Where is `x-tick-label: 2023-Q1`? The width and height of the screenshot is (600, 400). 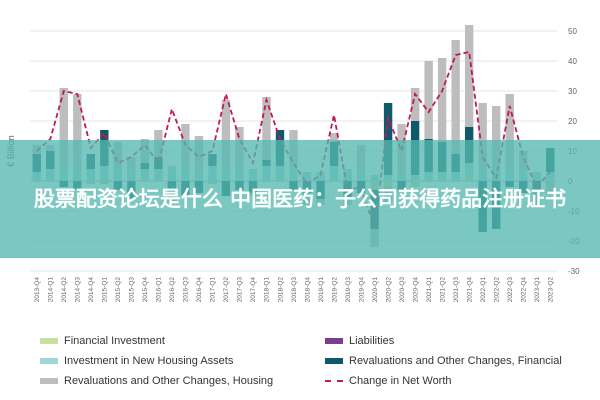
x-tick-label: 2023-Q1 is located at coordinates (537, 290).